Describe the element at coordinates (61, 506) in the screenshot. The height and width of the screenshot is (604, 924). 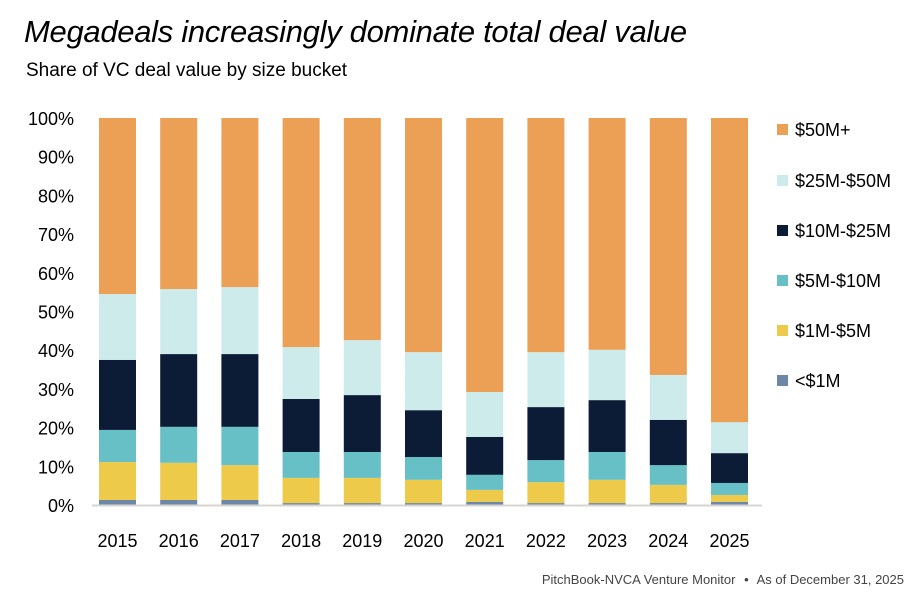
I see `y-tick-label: 0%` at that location.